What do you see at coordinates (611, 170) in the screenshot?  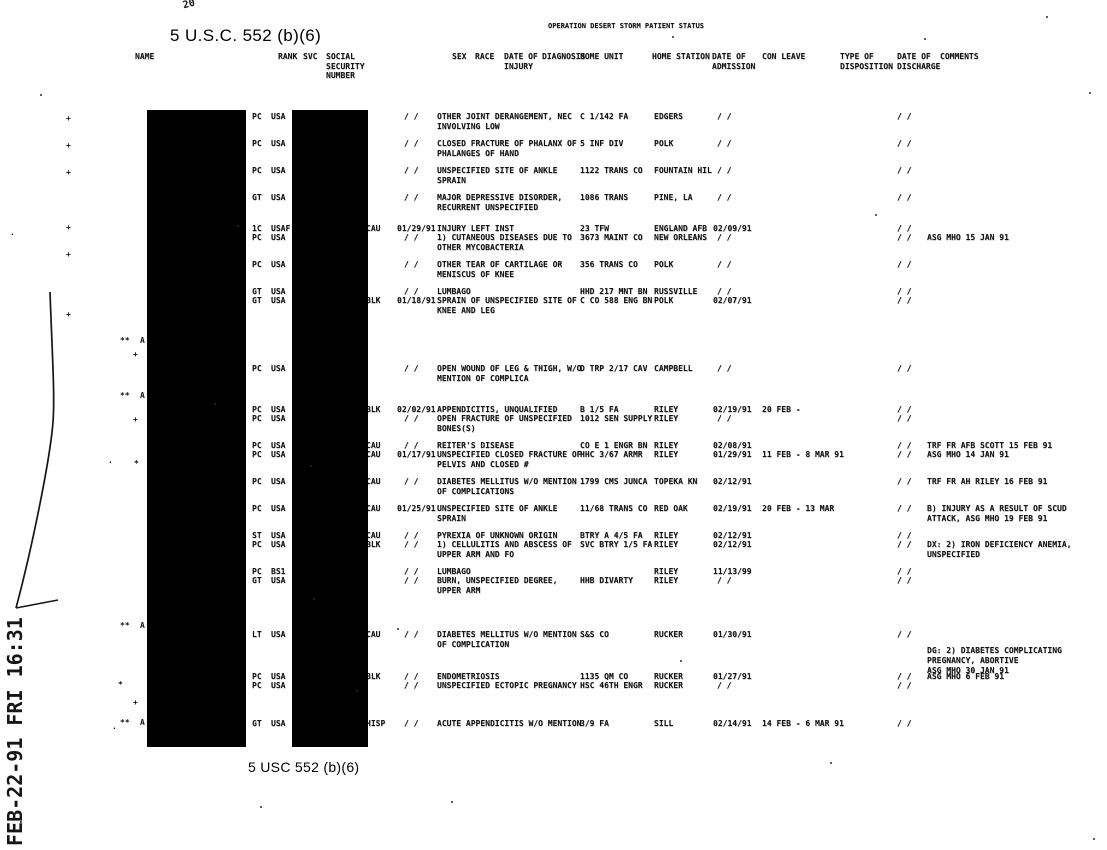 I see `cell-home-unit: 1122 TRANS CO` at bounding box center [611, 170].